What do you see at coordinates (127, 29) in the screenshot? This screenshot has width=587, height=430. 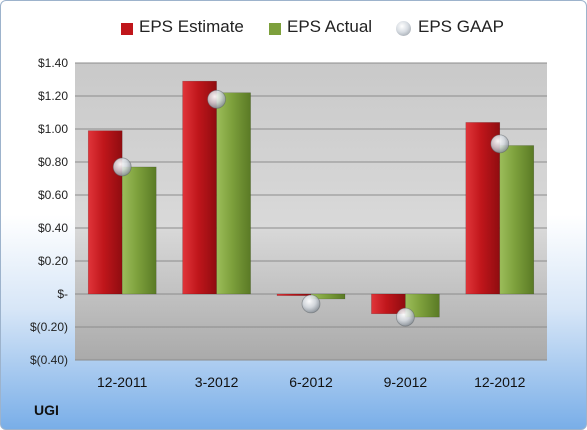 I see `legend-swatch-estimate` at bounding box center [127, 29].